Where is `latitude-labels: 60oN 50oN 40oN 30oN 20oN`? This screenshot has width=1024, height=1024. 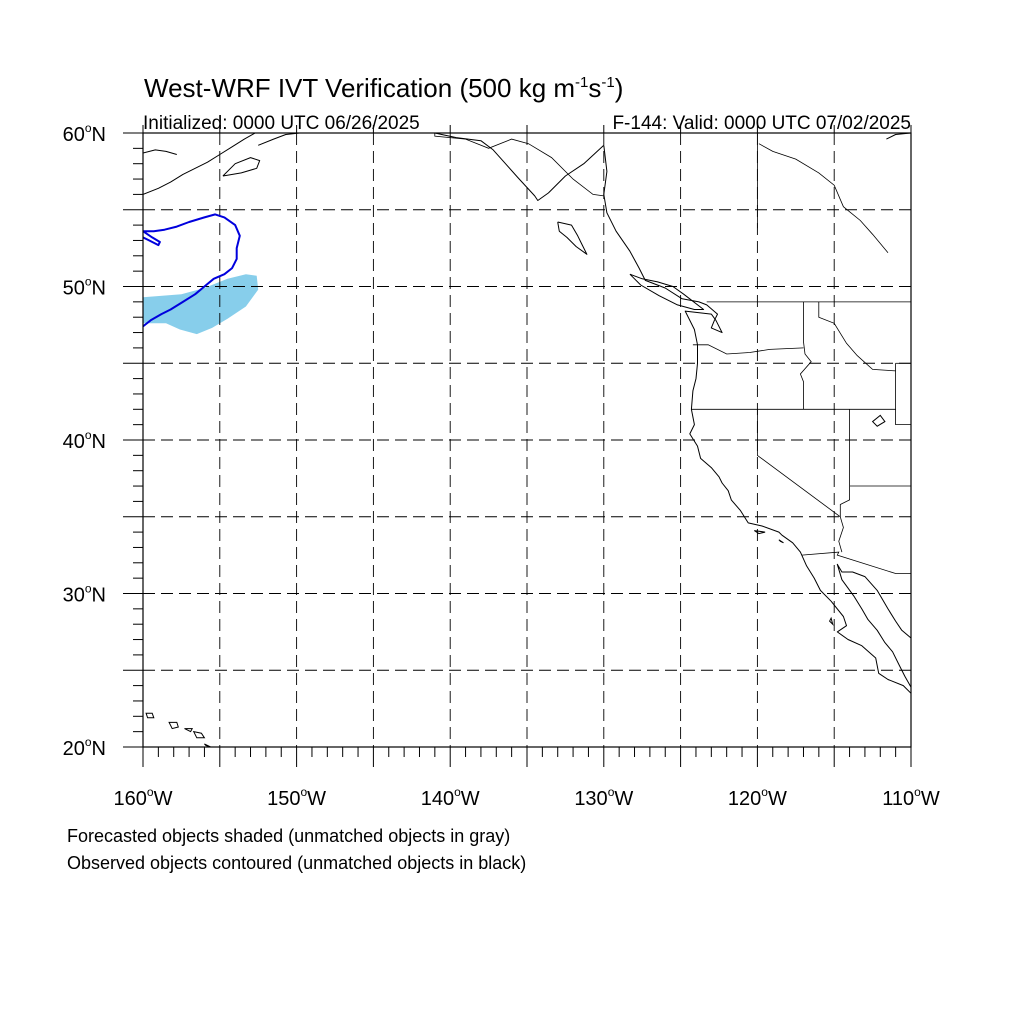 latitude-labels: 60oN 50oN 40oN 30oN 20oN is located at coordinates (84, 440).